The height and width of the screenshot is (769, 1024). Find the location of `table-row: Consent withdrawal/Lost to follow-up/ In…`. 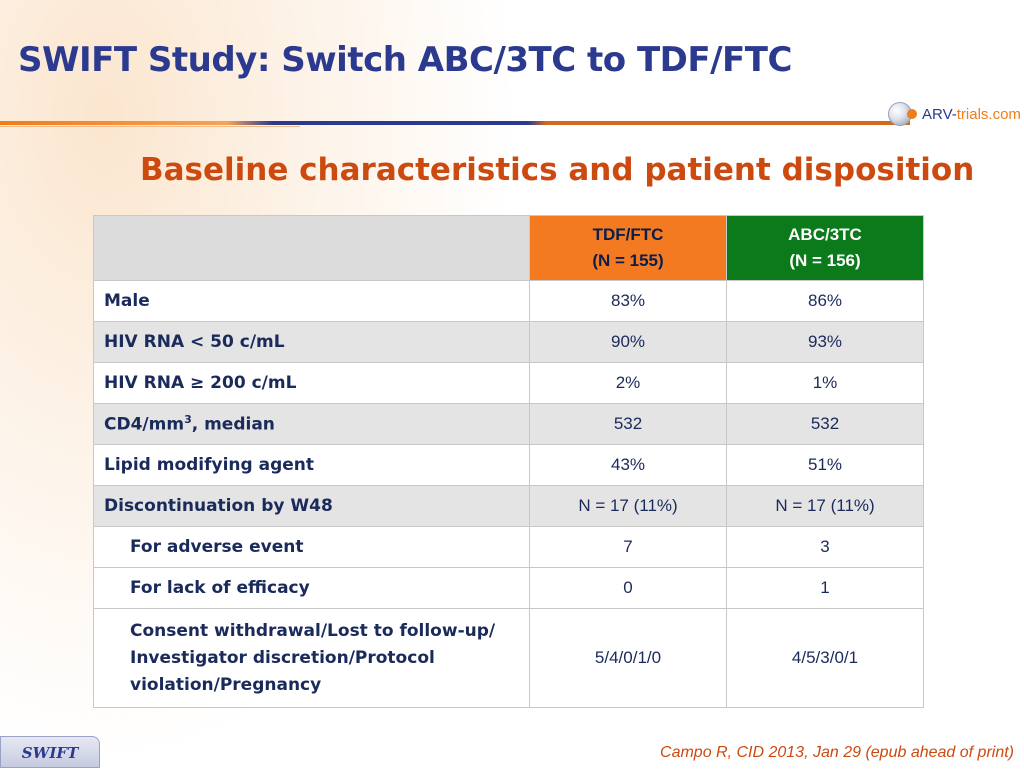

table-row: Consent withdrawal/Lost to follow-up/ In… is located at coordinates (508, 658).